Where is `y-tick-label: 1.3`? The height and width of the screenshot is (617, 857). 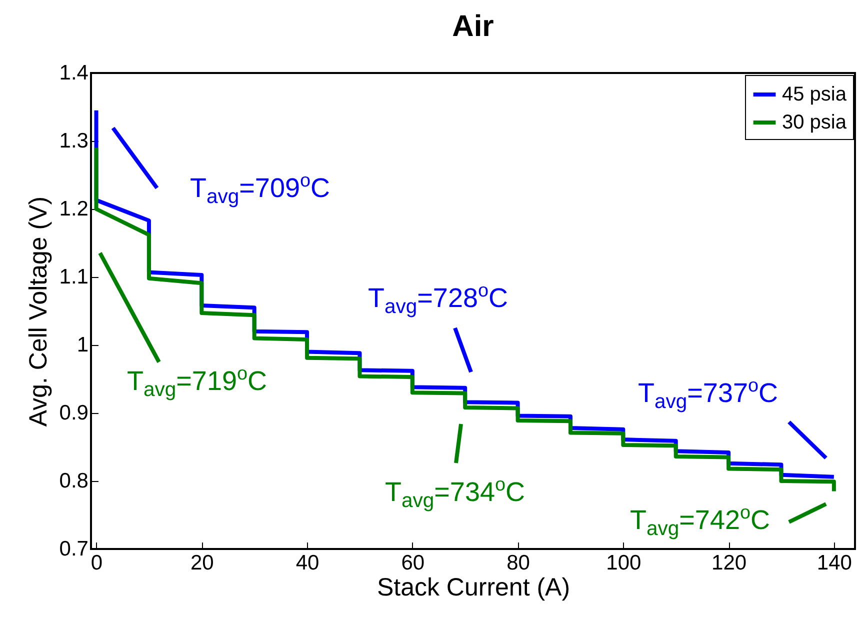 y-tick-label: 1.3 is located at coordinates (73, 141).